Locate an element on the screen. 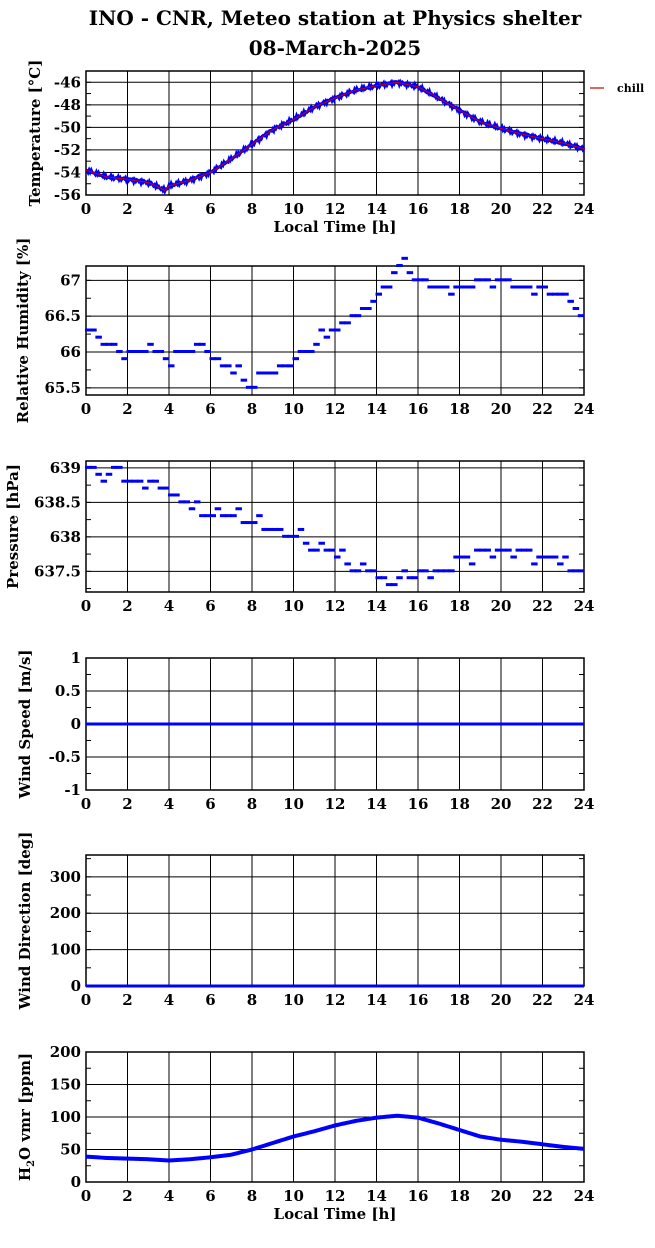  x-tick-label: 24 is located at coordinates (584, 606).